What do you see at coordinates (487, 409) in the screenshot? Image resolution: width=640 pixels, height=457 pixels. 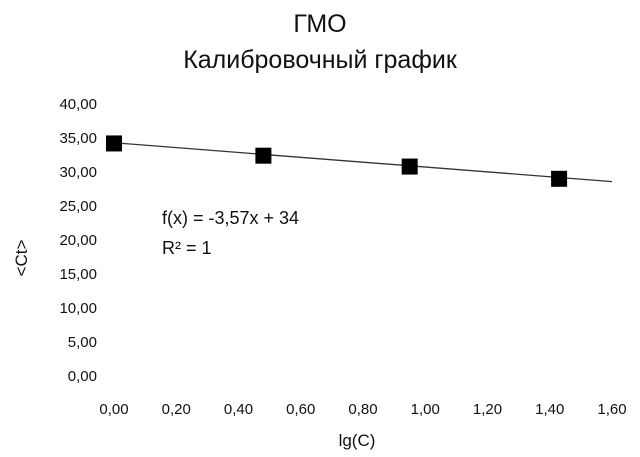 I see `x-tick-label: 1,20` at bounding box center [487, 409].